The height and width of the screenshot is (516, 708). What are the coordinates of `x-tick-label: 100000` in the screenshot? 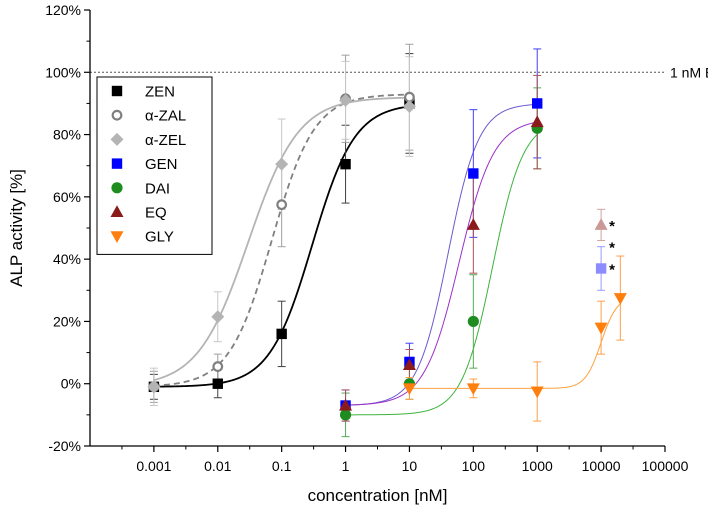 It's located at (665, 466).